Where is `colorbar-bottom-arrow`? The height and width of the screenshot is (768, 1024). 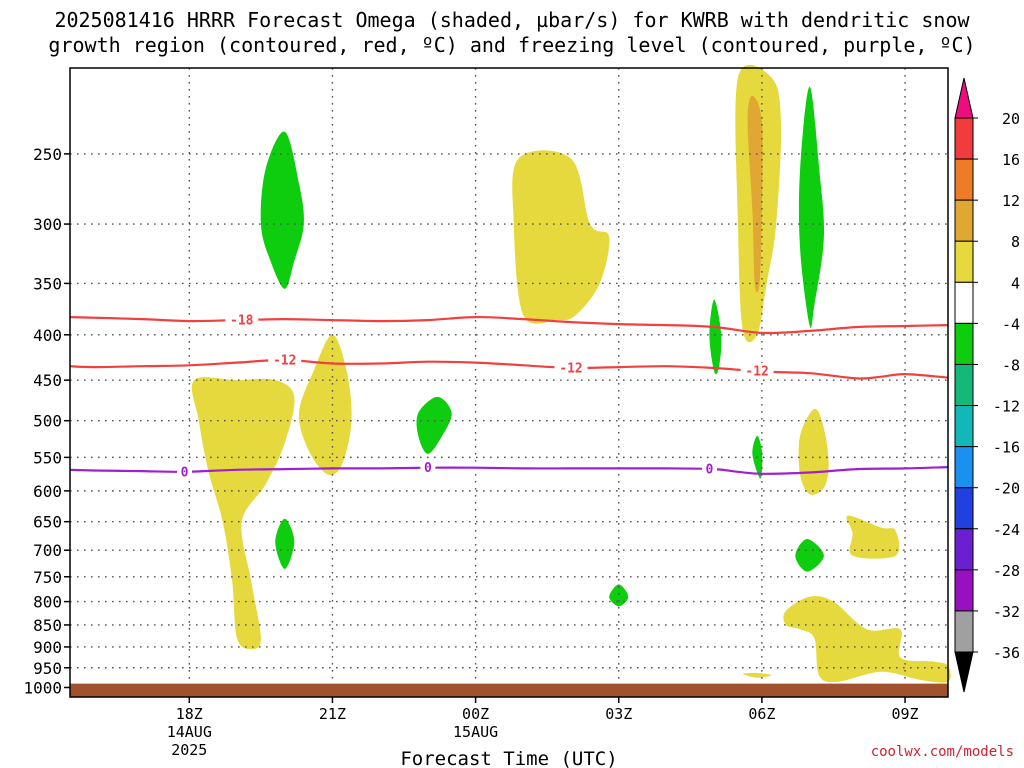 colorbar-bottom-arrow is located at coordinates (964, 672).